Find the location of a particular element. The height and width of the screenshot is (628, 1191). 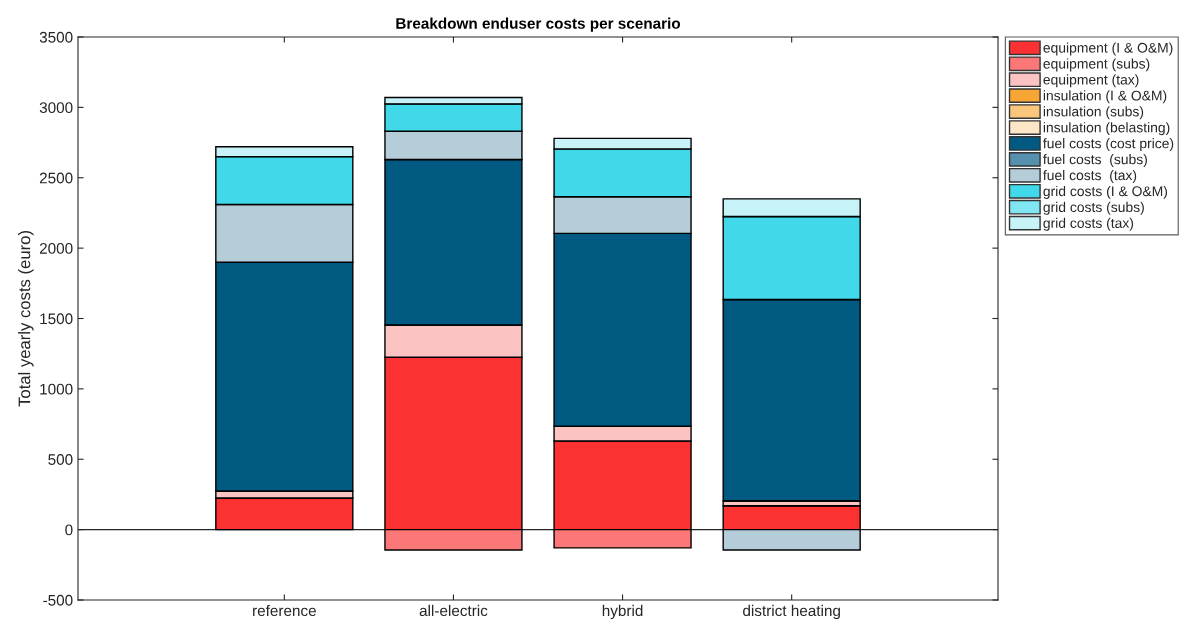

legend-label: grid costs (tax) is located at coordinates (1088, 224).